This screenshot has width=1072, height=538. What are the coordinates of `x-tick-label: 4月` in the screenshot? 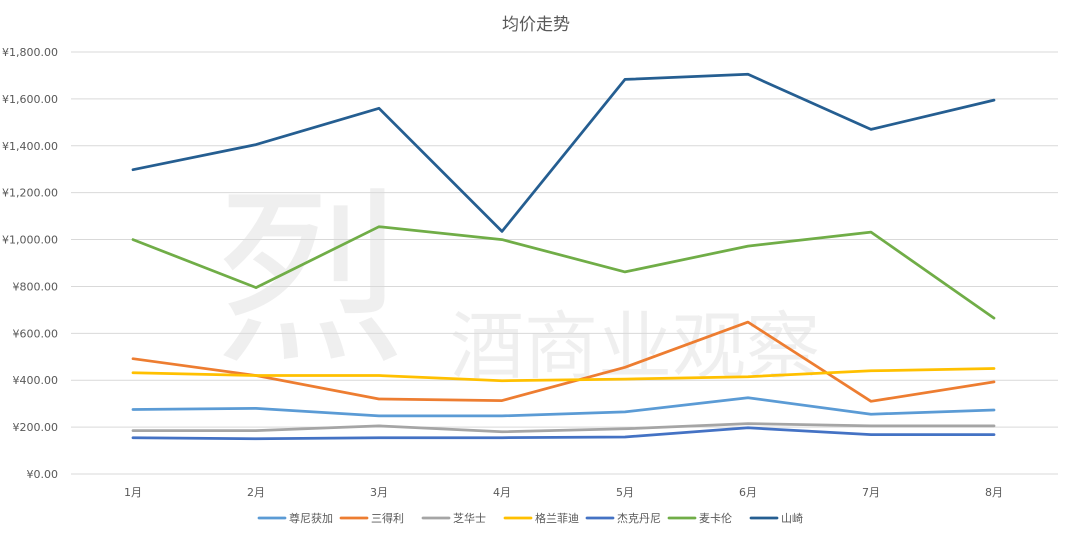 It's located at (502, 492).